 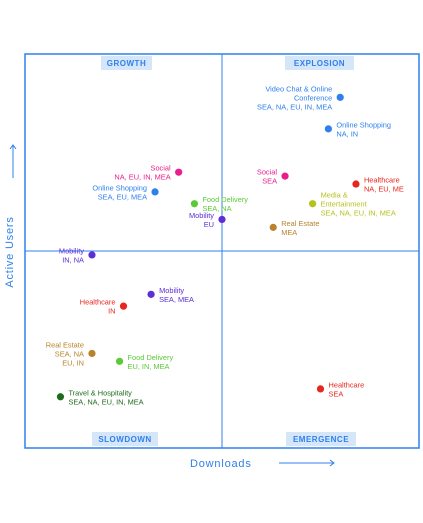 I want to click on point-label-0-line-0: Video Chat & Online, so click(x=298, y=88).